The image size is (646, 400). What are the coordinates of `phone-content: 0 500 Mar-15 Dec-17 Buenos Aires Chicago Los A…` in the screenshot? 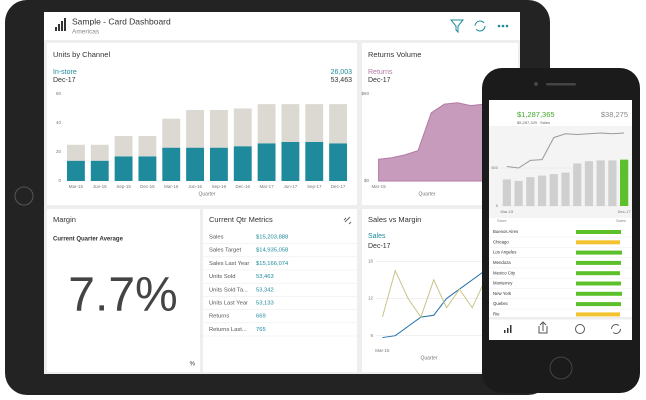 It's located at (560, 226).